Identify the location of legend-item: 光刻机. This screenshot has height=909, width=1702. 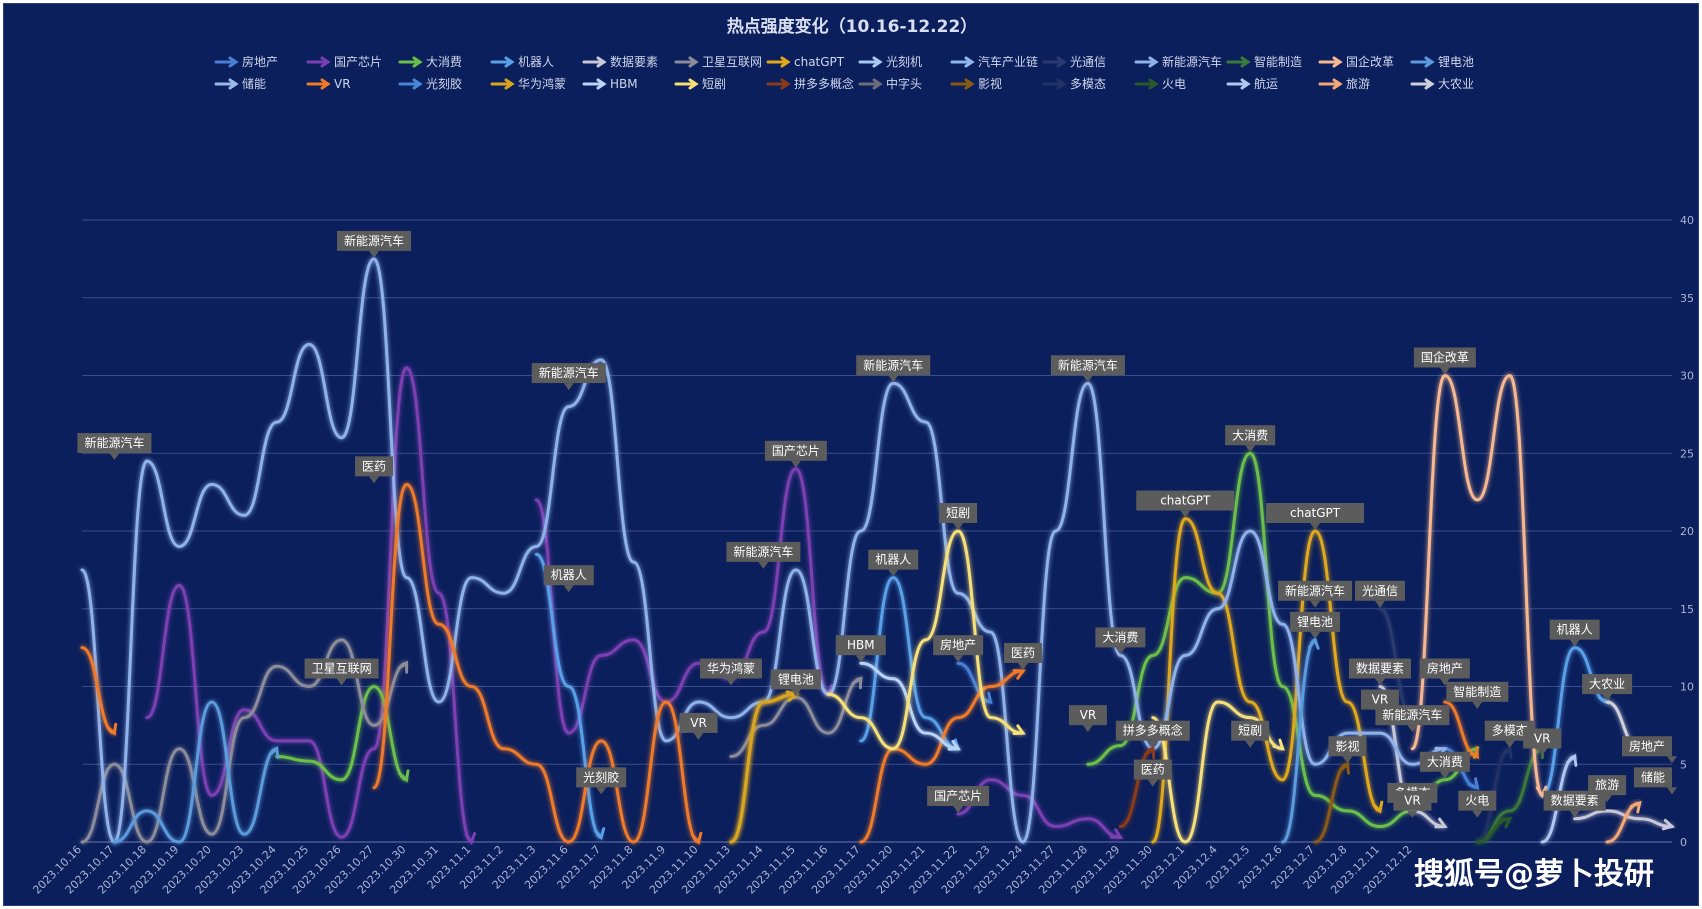
(890, 62).